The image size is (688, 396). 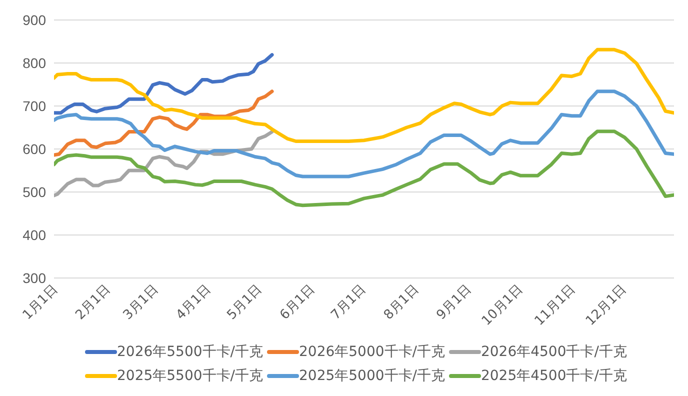 What do you see at coordinates (502, 305) in the screenshot?
I see `x-tick-label: 10月1日` at bounding box center [502, 305].